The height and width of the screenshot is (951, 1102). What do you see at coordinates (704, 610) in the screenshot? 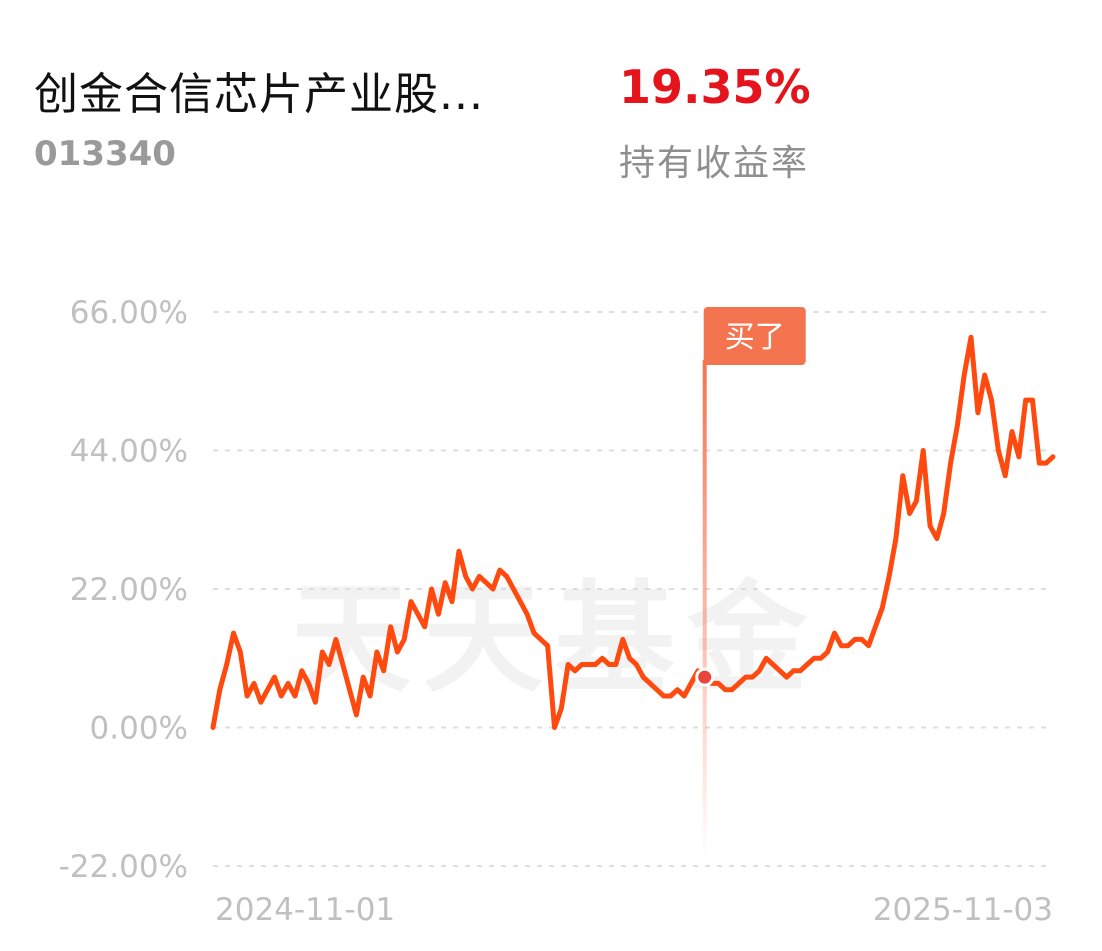
I see `buy-marker-line` at bounding box center [704, 610].